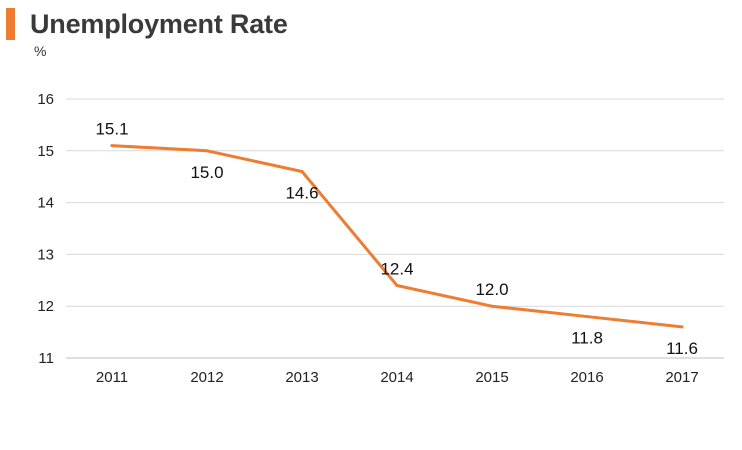 The height and width of the screenshot is (450, 742). What do you see at coordinates (206, 377) in the screenshot?
I see `x-tick-label: 2012` at bounding box center [206, 377].